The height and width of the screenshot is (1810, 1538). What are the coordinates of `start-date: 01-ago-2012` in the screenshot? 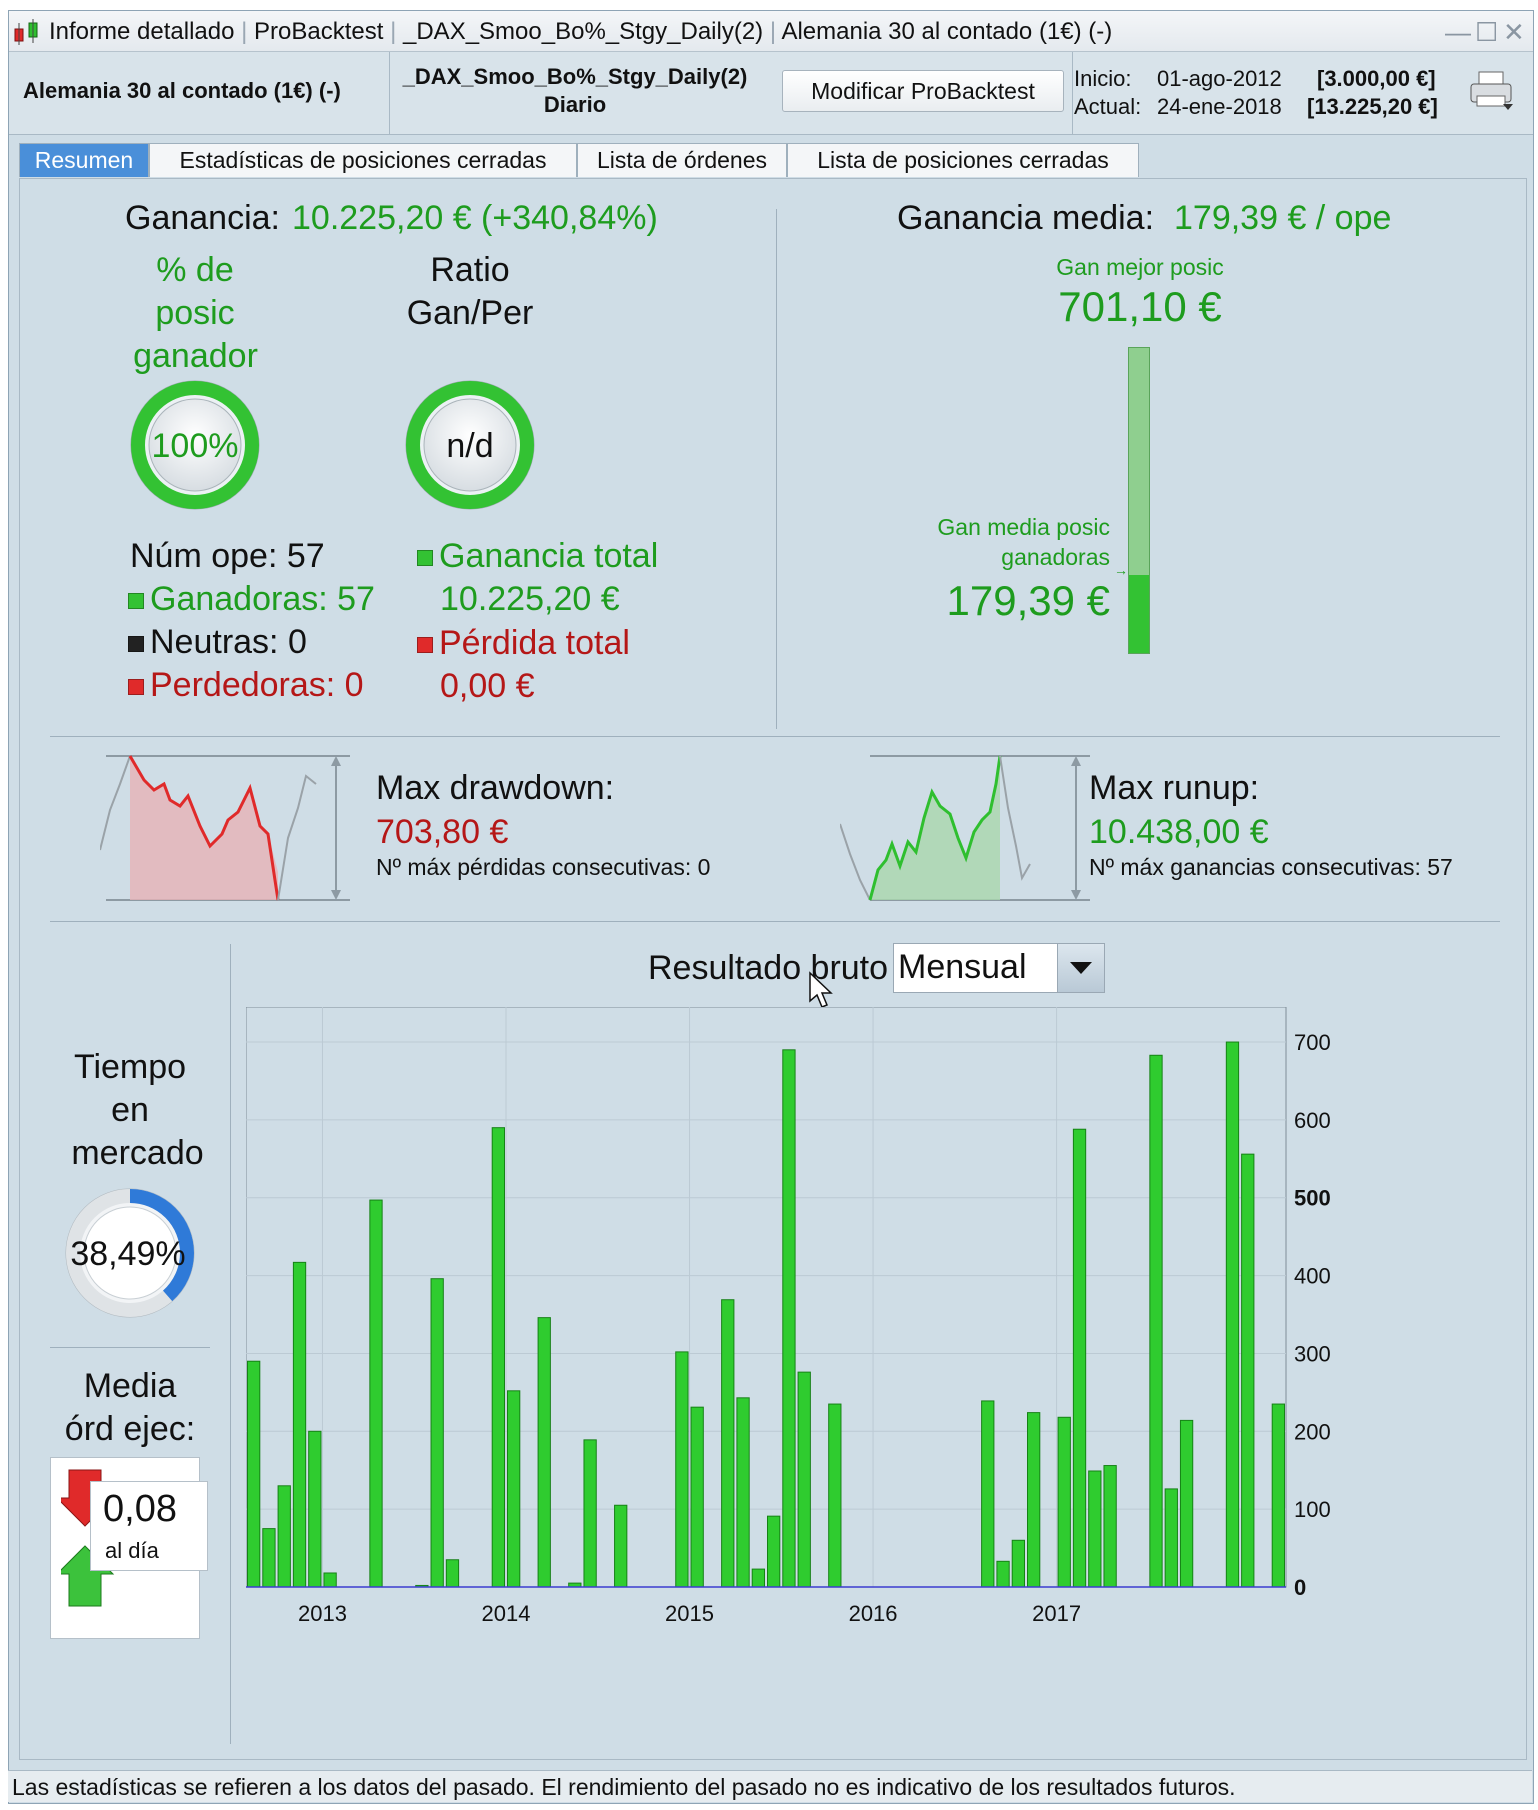 It's located at (1219, 78).